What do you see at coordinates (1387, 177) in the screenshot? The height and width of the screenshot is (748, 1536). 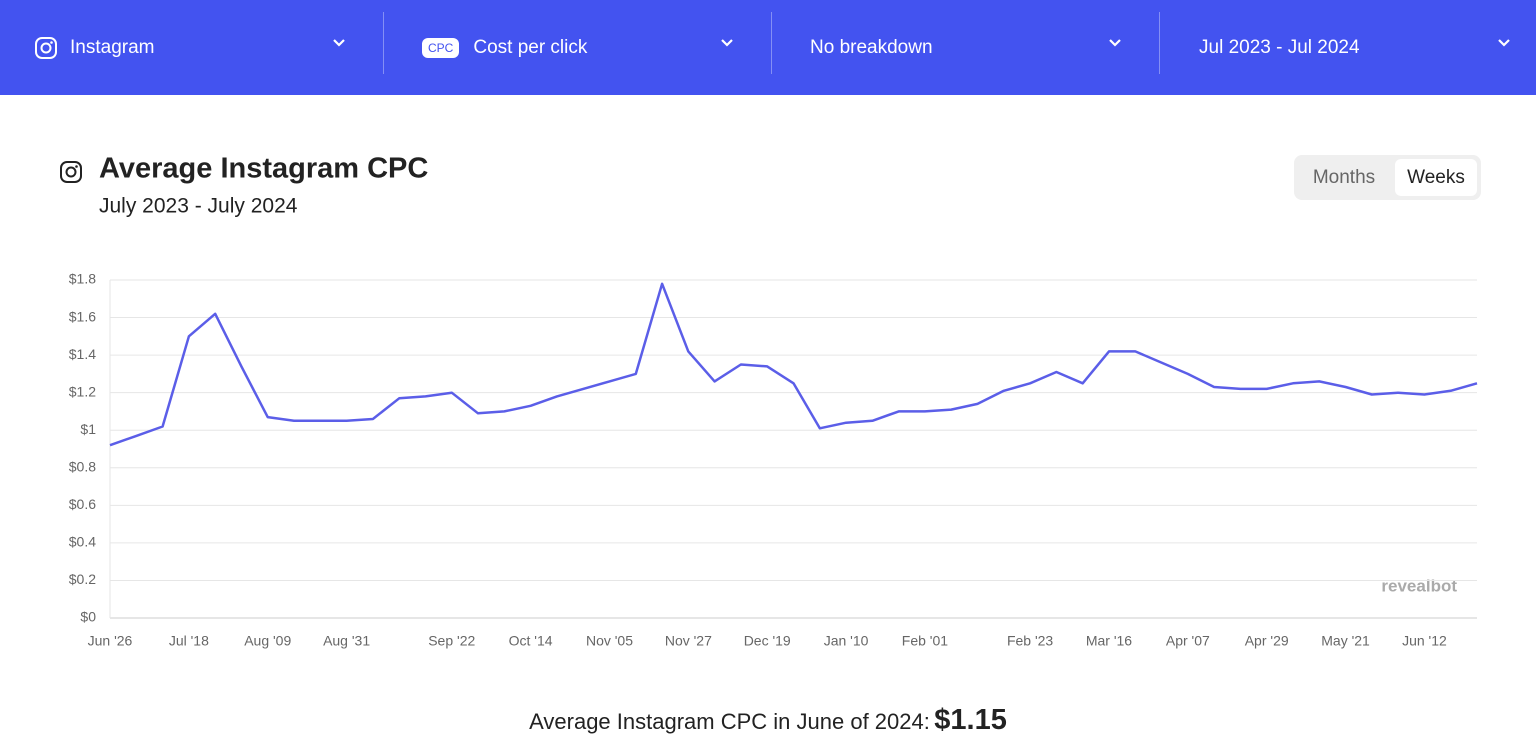 I see `period-toggle: Months Weeks` at bounding box center [1387, 177].